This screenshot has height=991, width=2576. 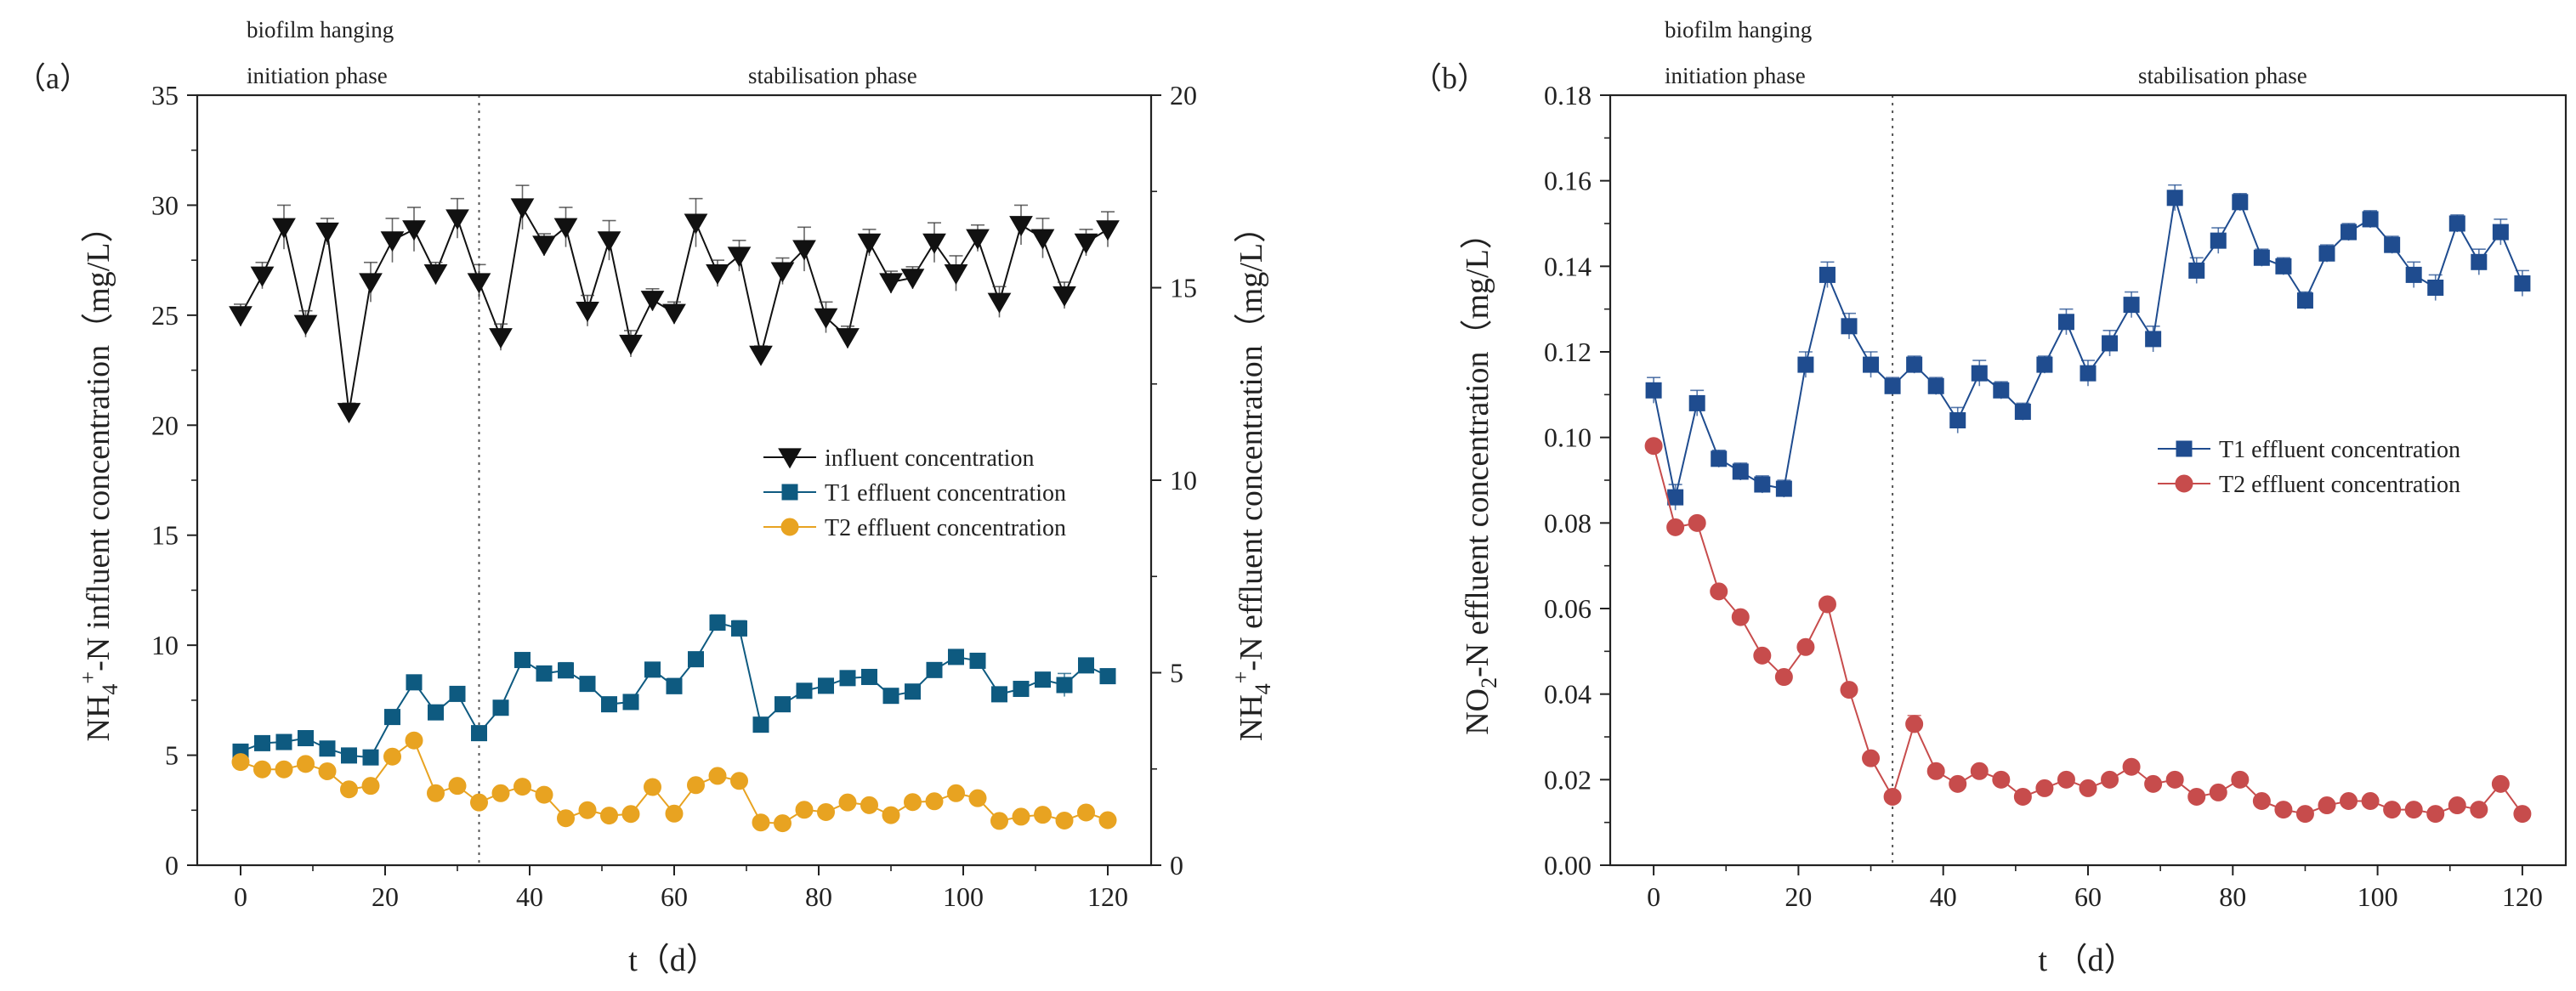 I want to click on panel-b-x-tick-label: 0, so click(x=1654, y=896).